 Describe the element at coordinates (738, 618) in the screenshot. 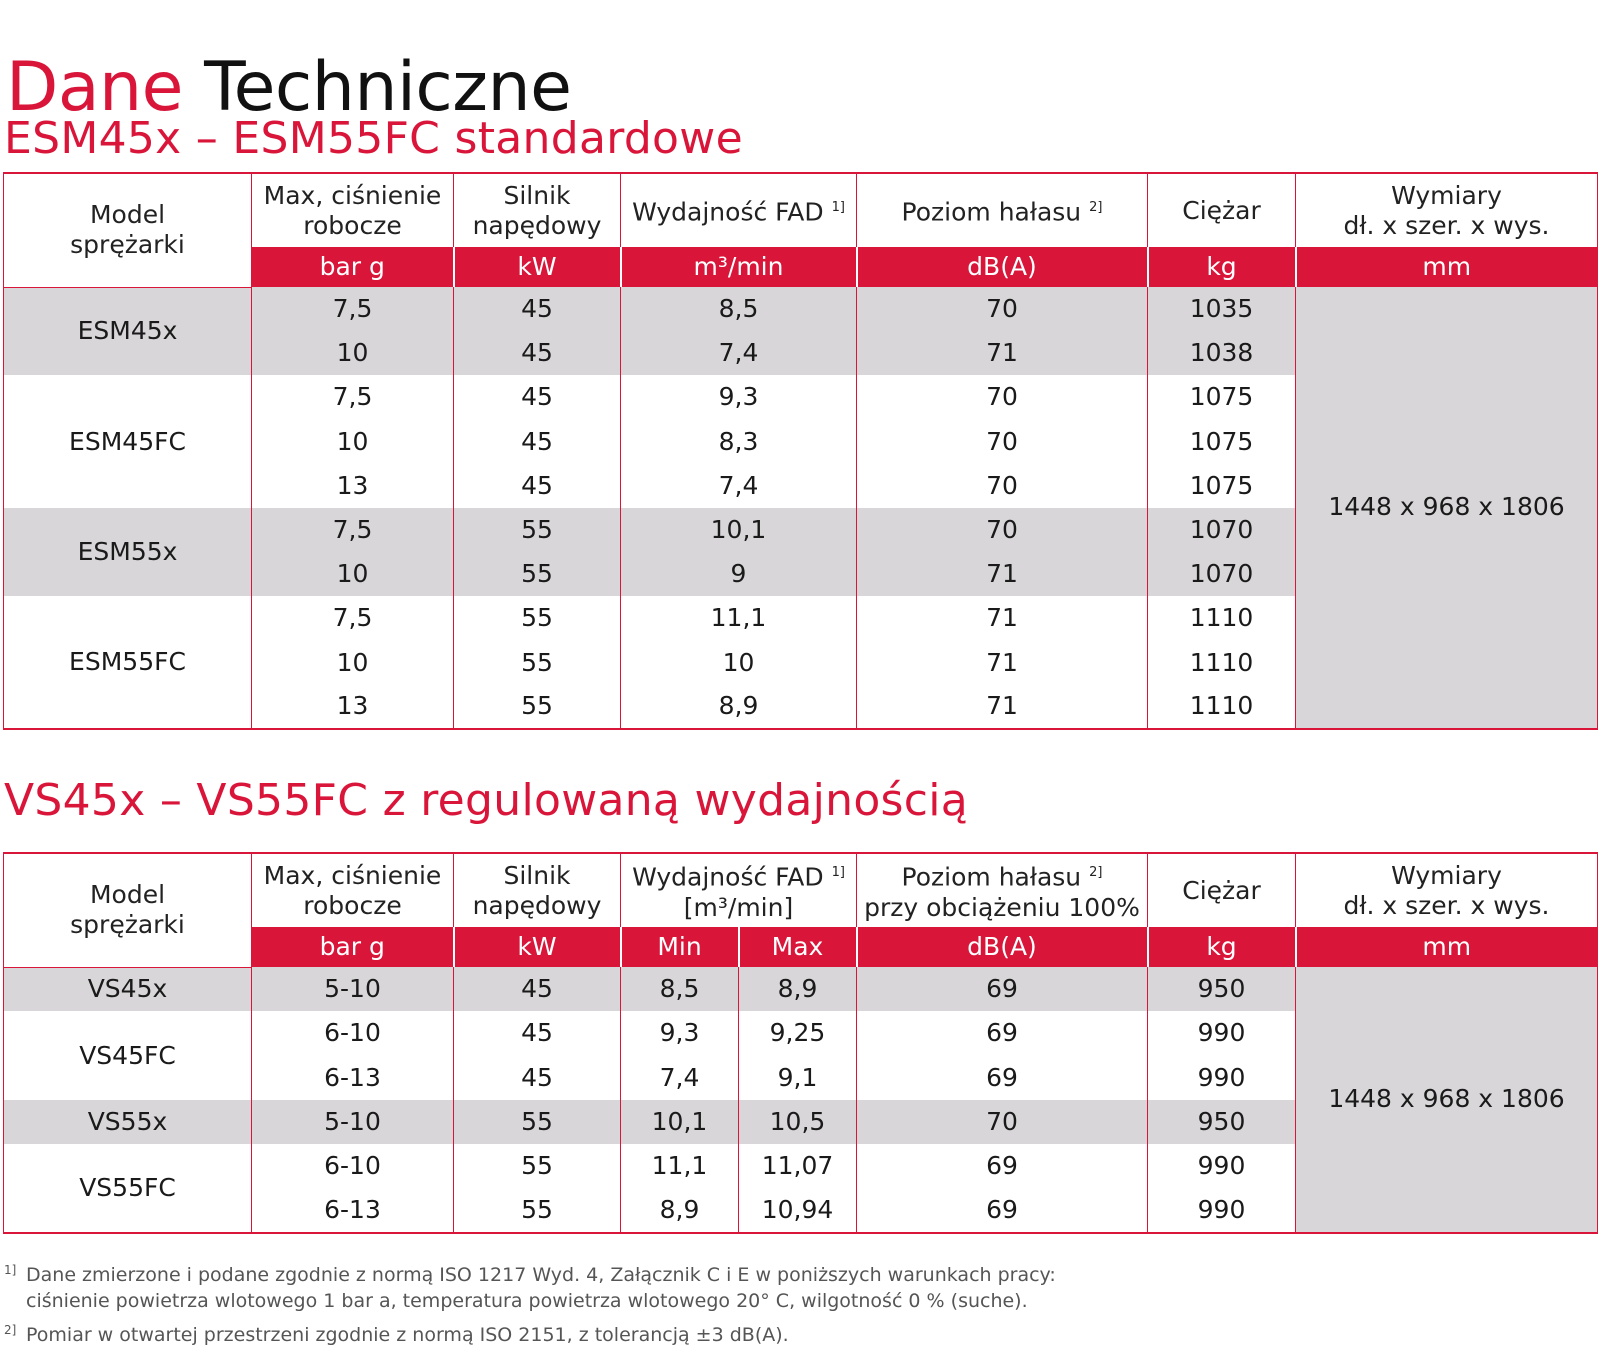

I see `fad-cell: 11,1` at that location.